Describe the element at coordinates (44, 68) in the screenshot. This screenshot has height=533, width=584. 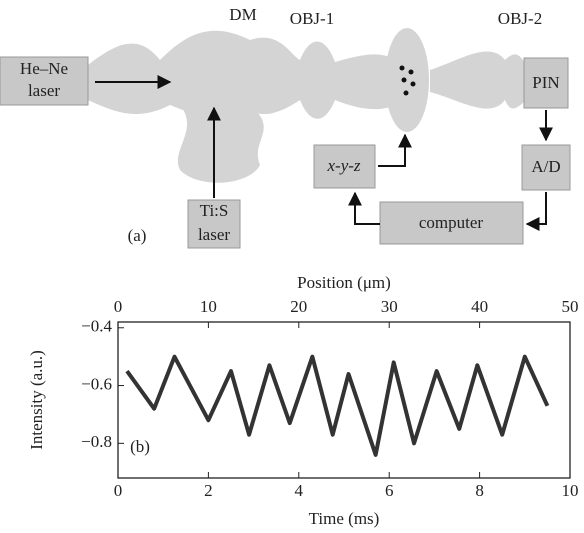
I see `label: He–Ne` at that location.